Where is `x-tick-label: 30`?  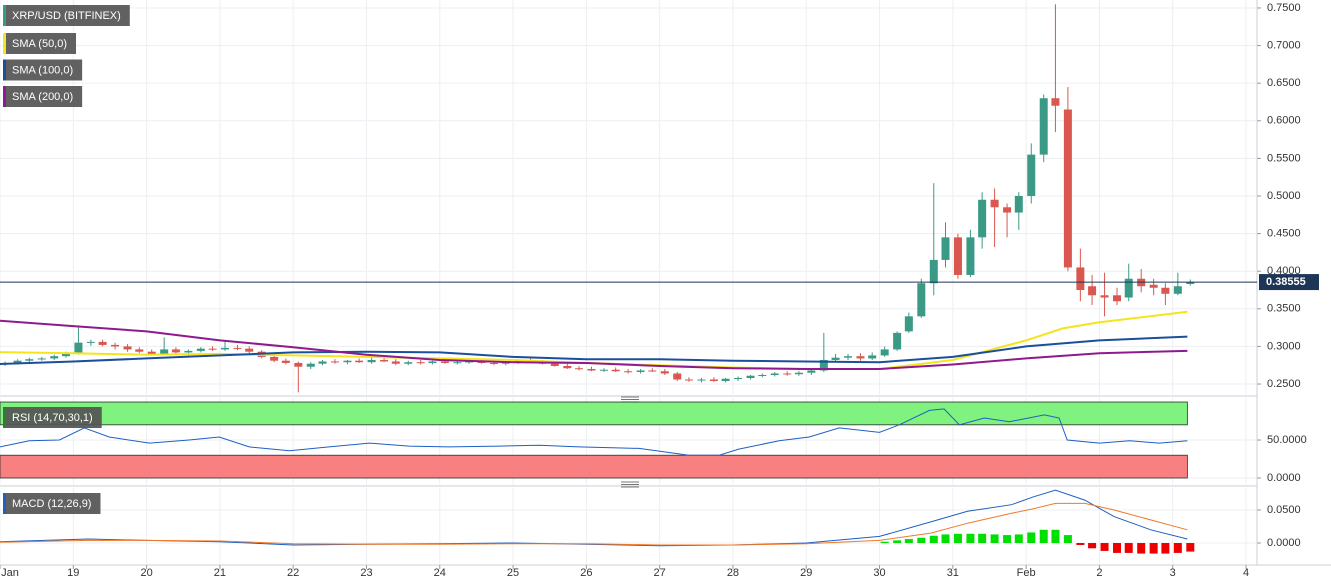 x-tick-label: 30 is located at coordinates (879, 573).